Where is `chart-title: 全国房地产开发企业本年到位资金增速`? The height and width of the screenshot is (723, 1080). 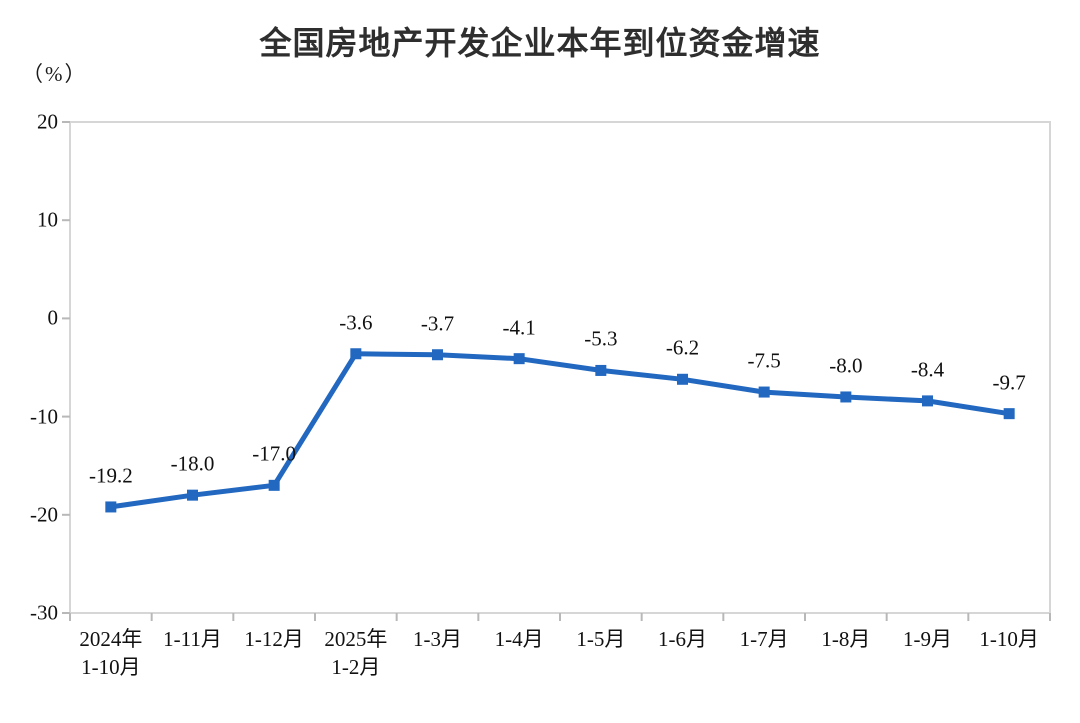
chart-title: 全国房地产开发企业本年到位资金增速 is located at coordinates (540, 43).